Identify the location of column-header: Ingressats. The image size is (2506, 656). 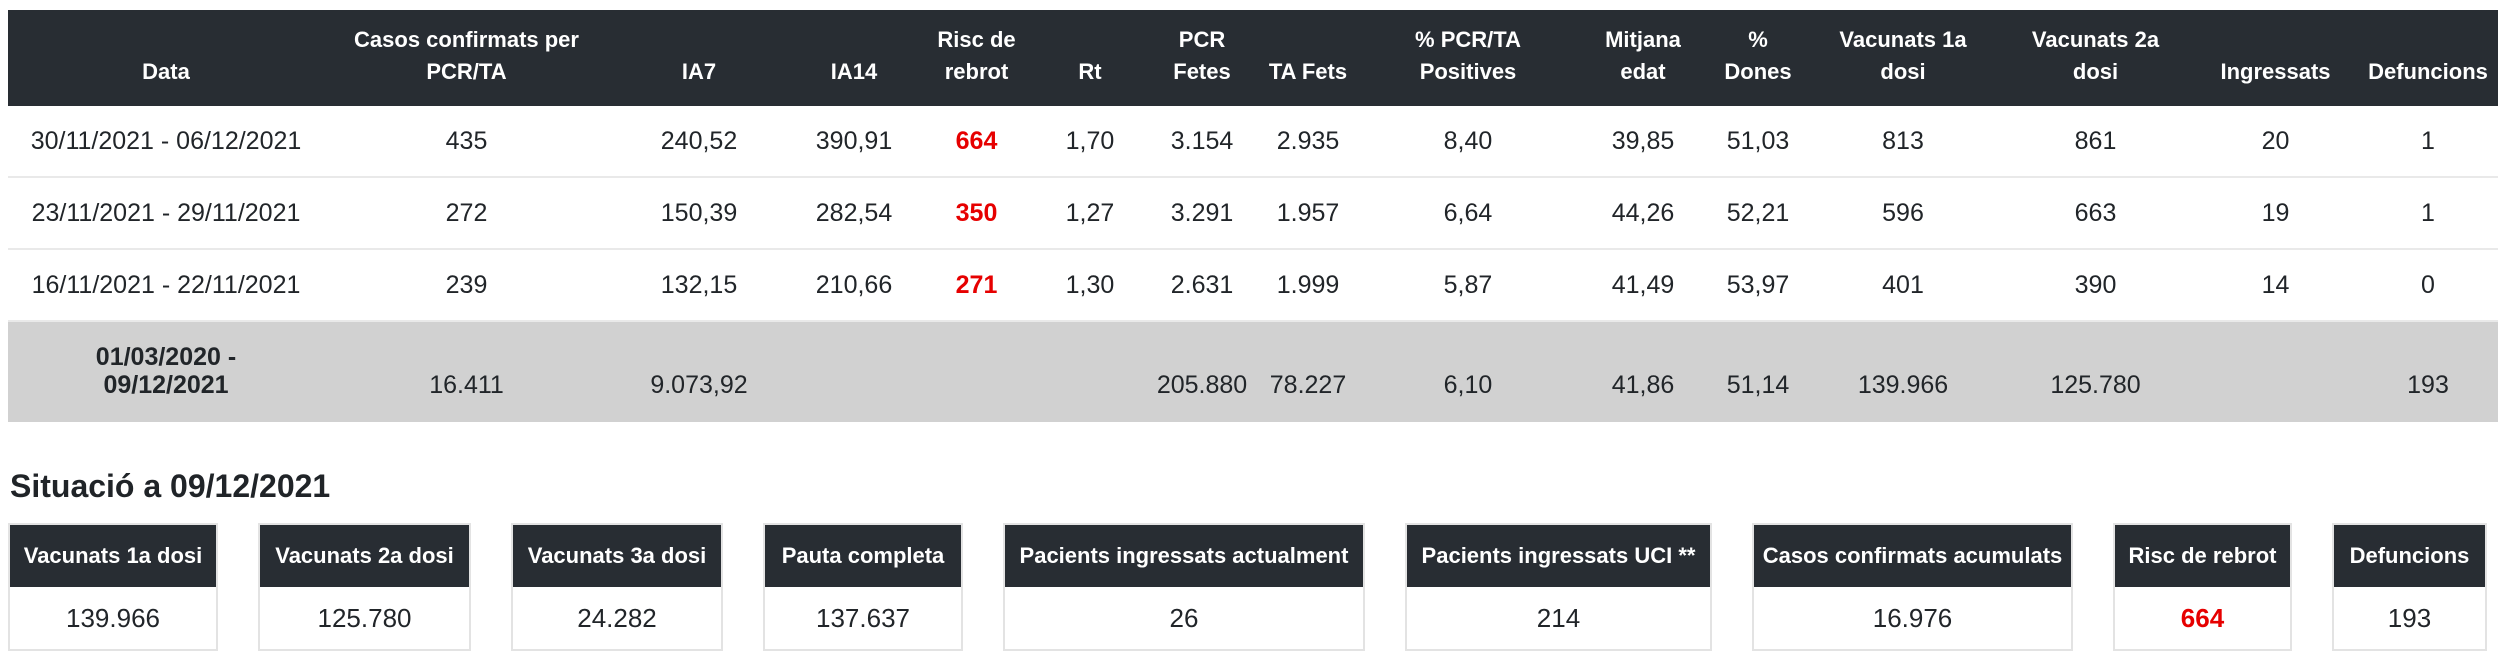
(2275, 58).